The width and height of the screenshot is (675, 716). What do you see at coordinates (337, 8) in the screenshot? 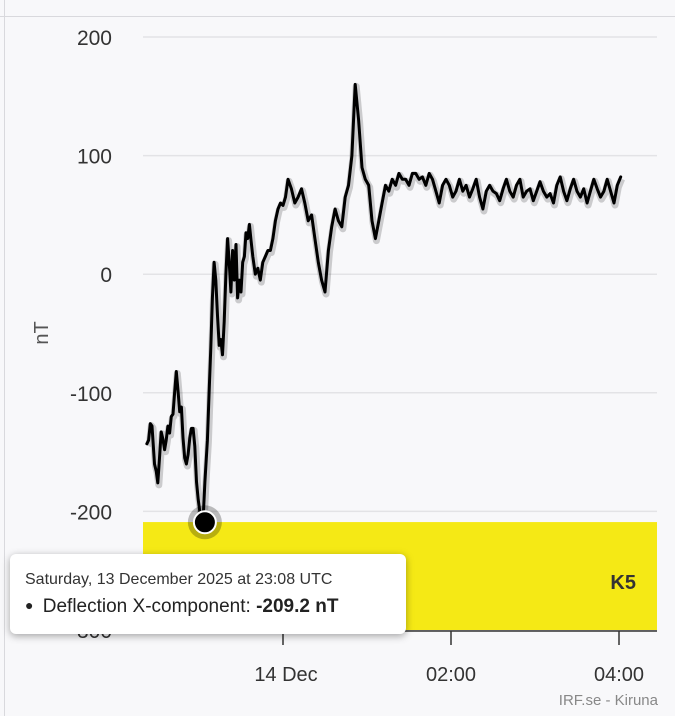
I see `panel-top-border` at bounding box center [337, 8].